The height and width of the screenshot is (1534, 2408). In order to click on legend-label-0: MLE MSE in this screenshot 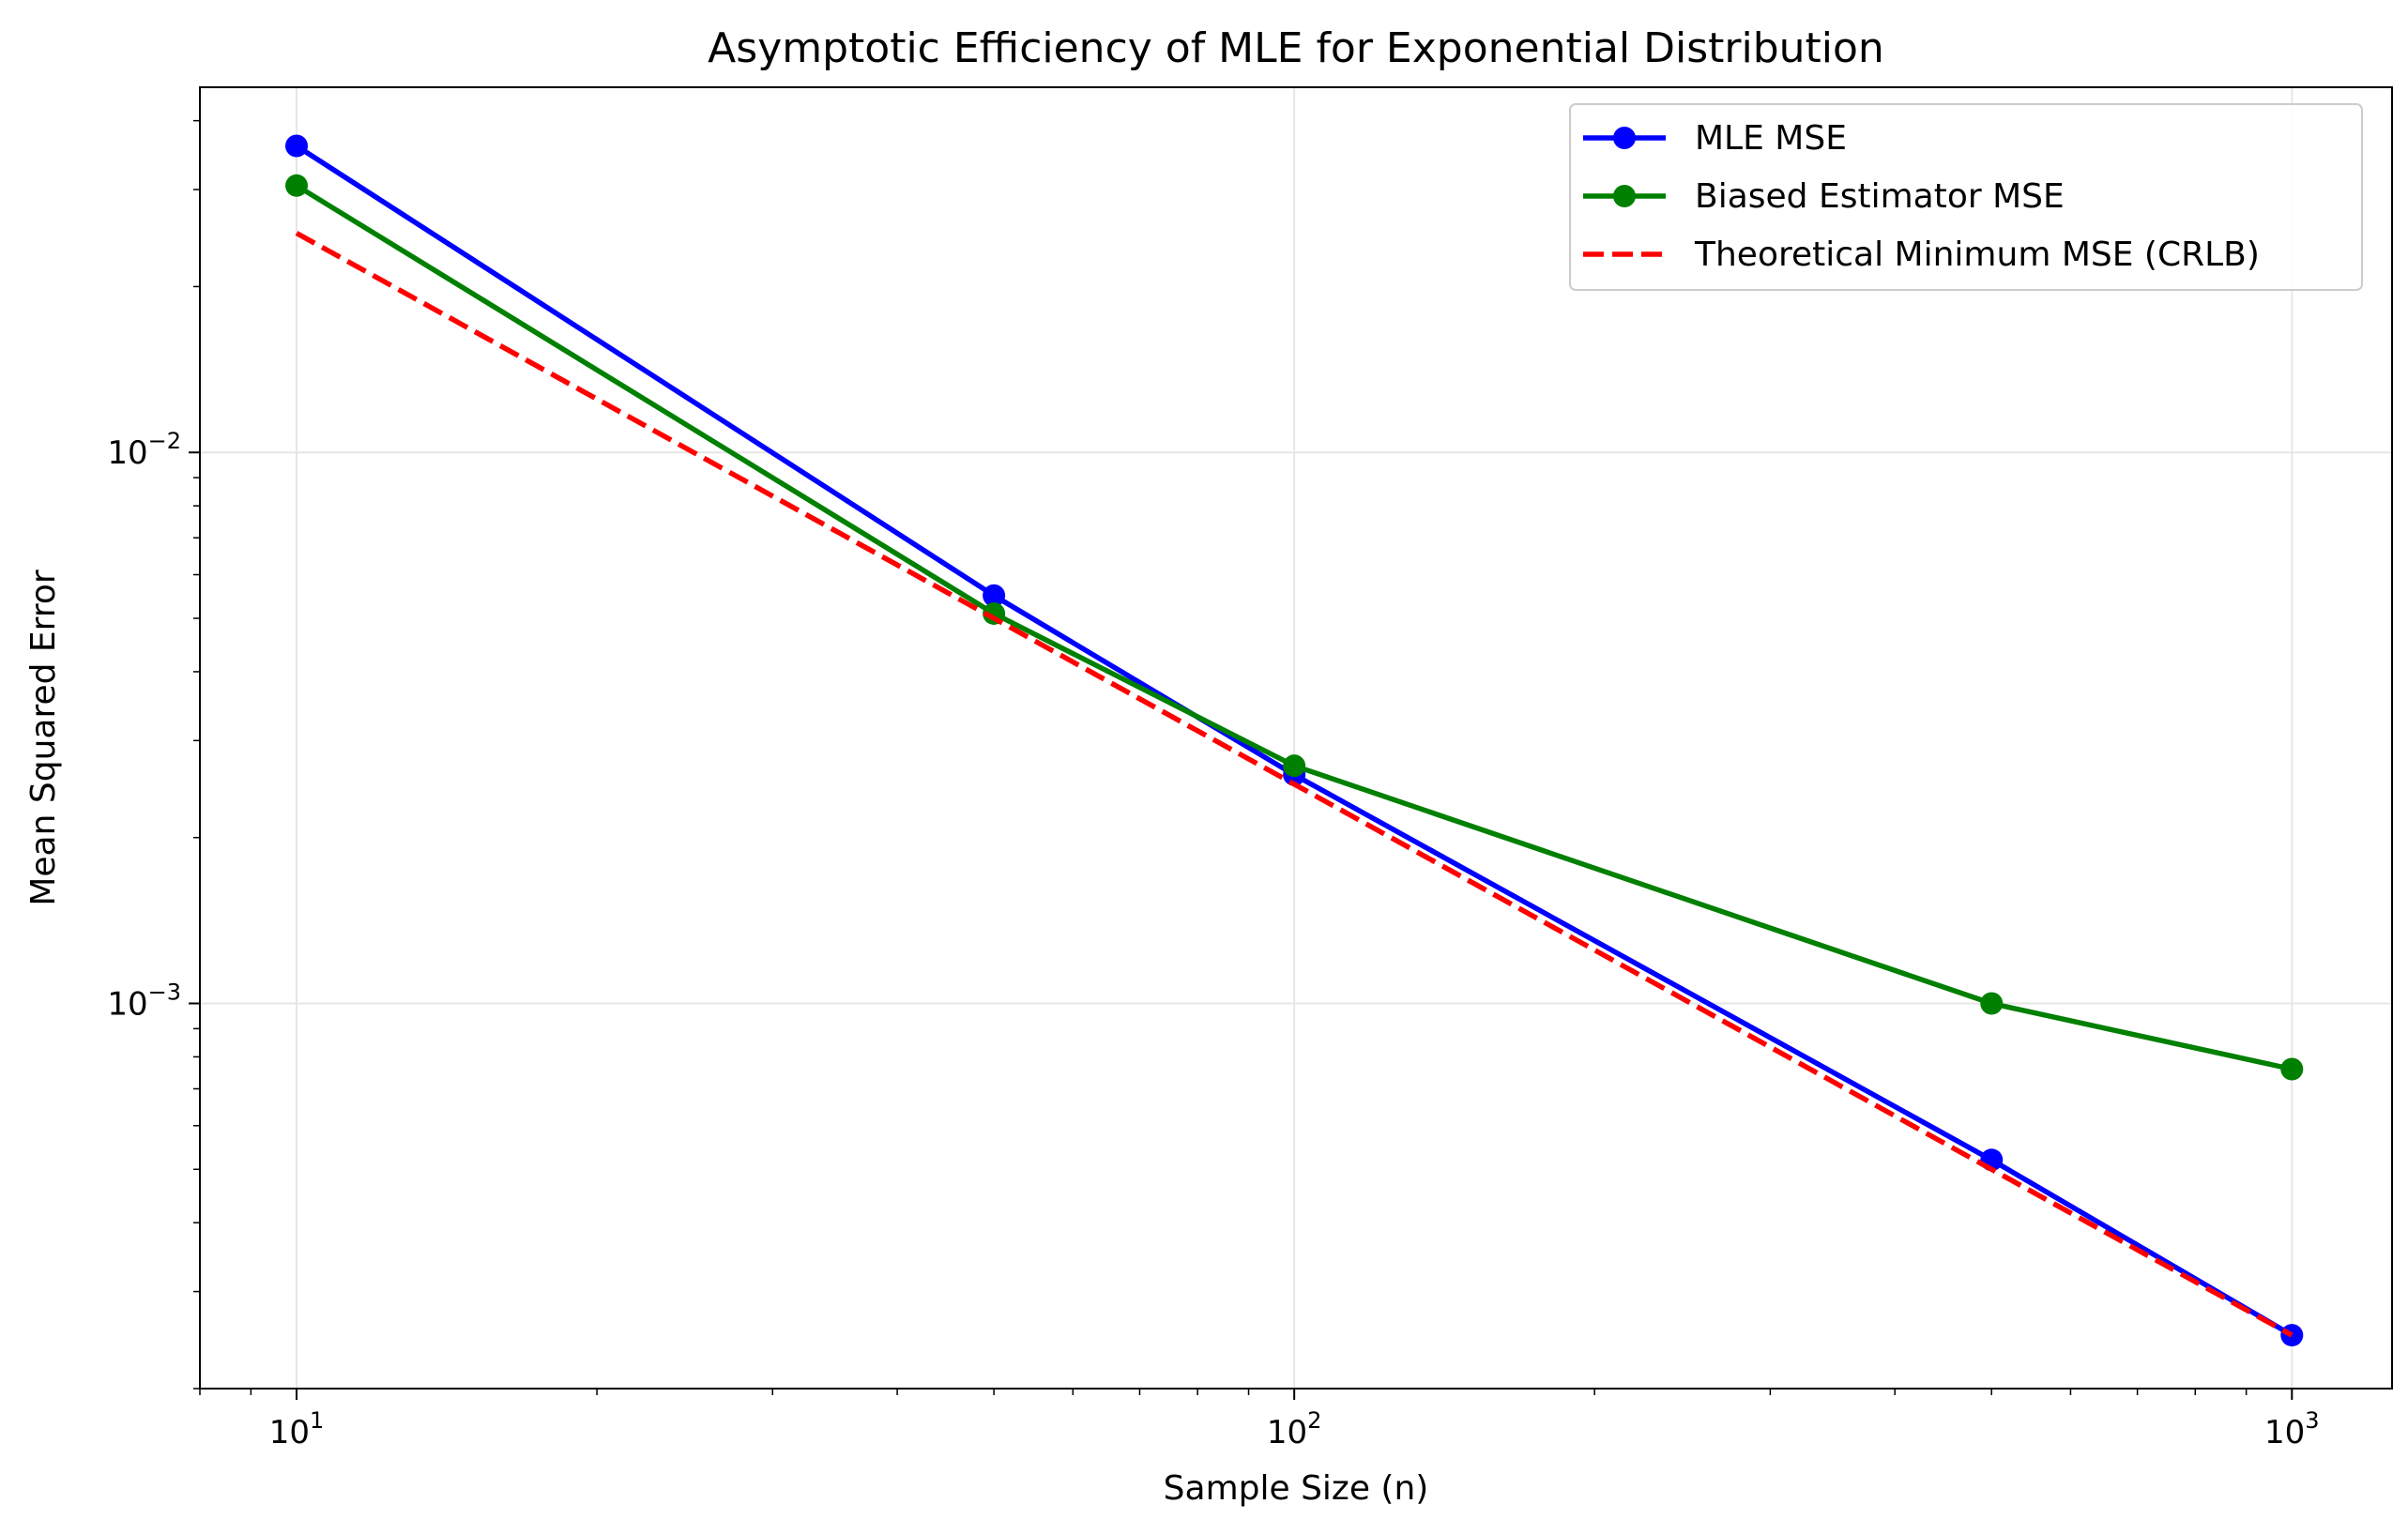, I will do `click(1771, 138)`.